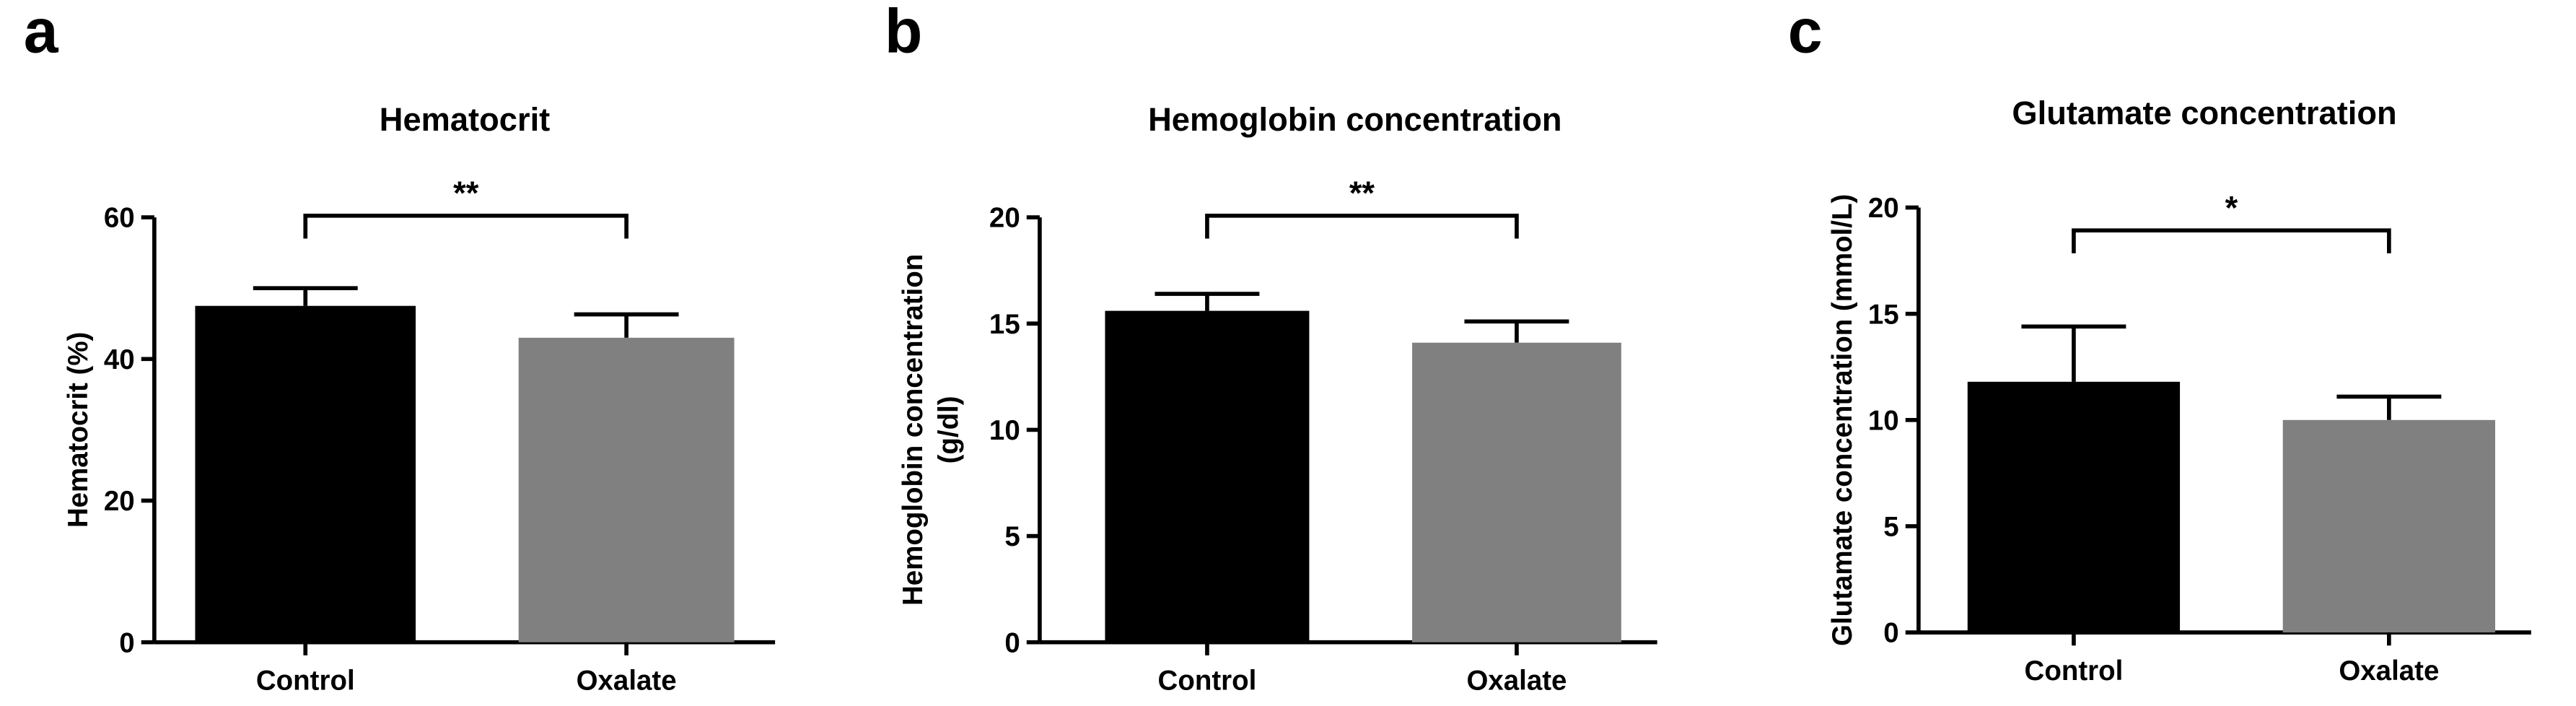  Describe the element at coordinates (78, 430) in the screenshot. I see `y-axis-label: Hematocrit (%)` at that location.